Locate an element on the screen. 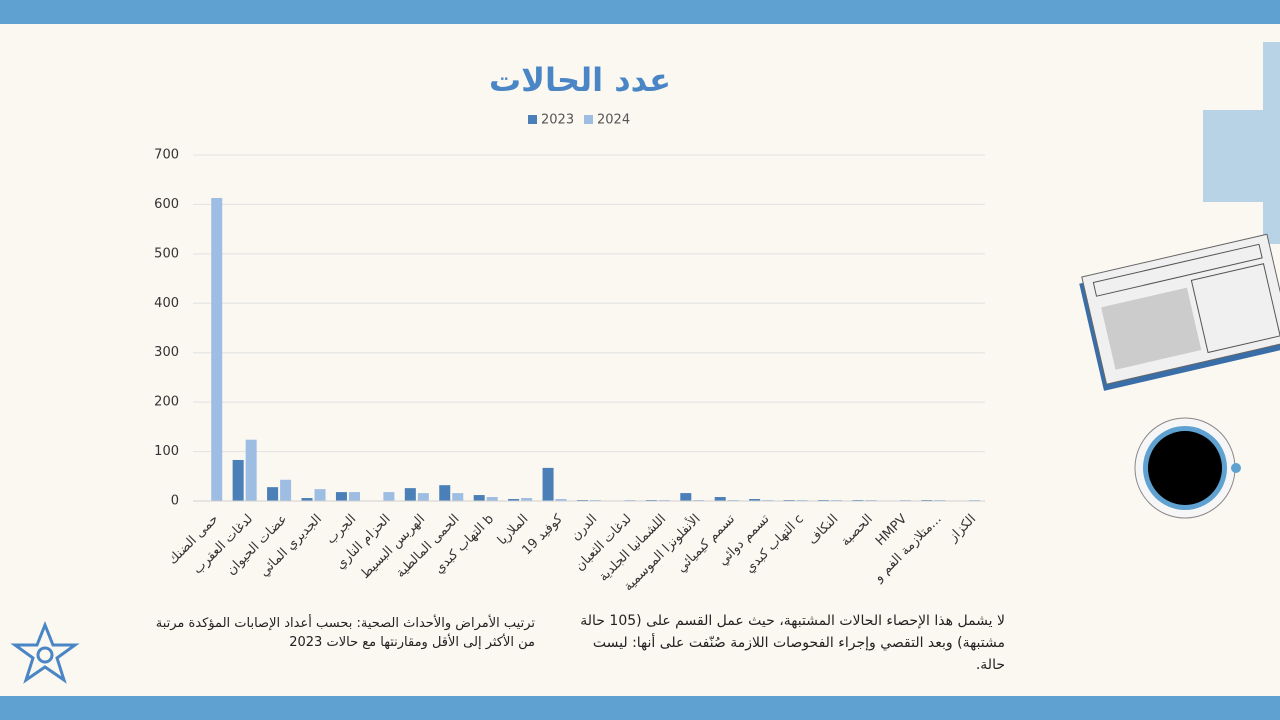  y-tick-label: 0 is located at coordinates (175, 501).